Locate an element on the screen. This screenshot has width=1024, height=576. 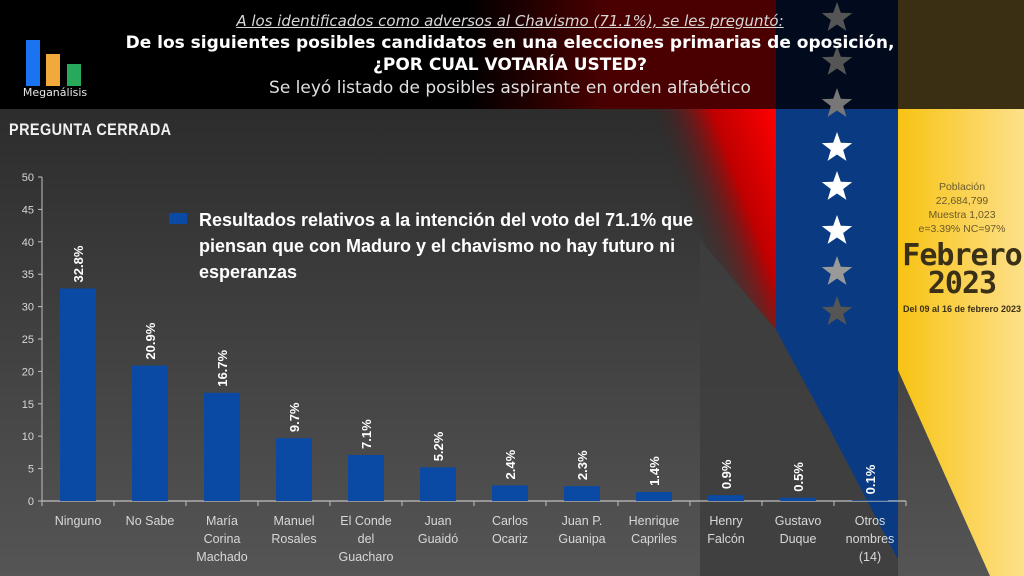
y-tick-label: 35 is located at coordinates (28, 275).